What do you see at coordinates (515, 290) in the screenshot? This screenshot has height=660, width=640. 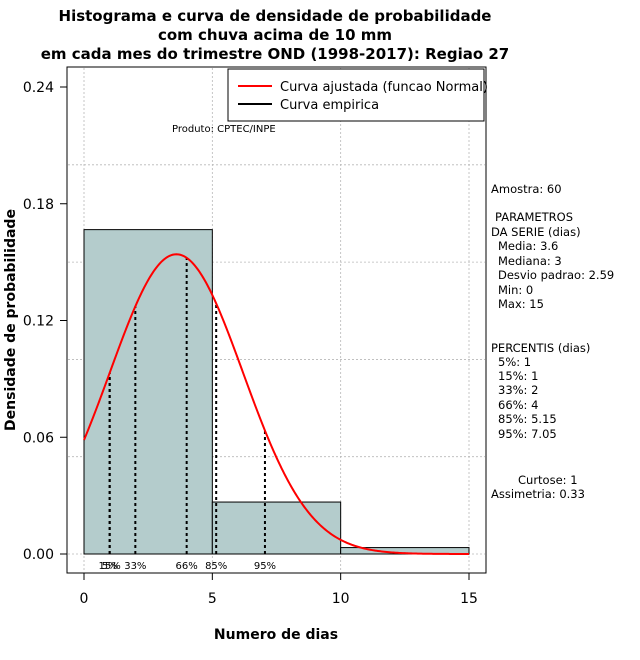 I see `stat-min: Min: 0` at bounding box center [515, 290].